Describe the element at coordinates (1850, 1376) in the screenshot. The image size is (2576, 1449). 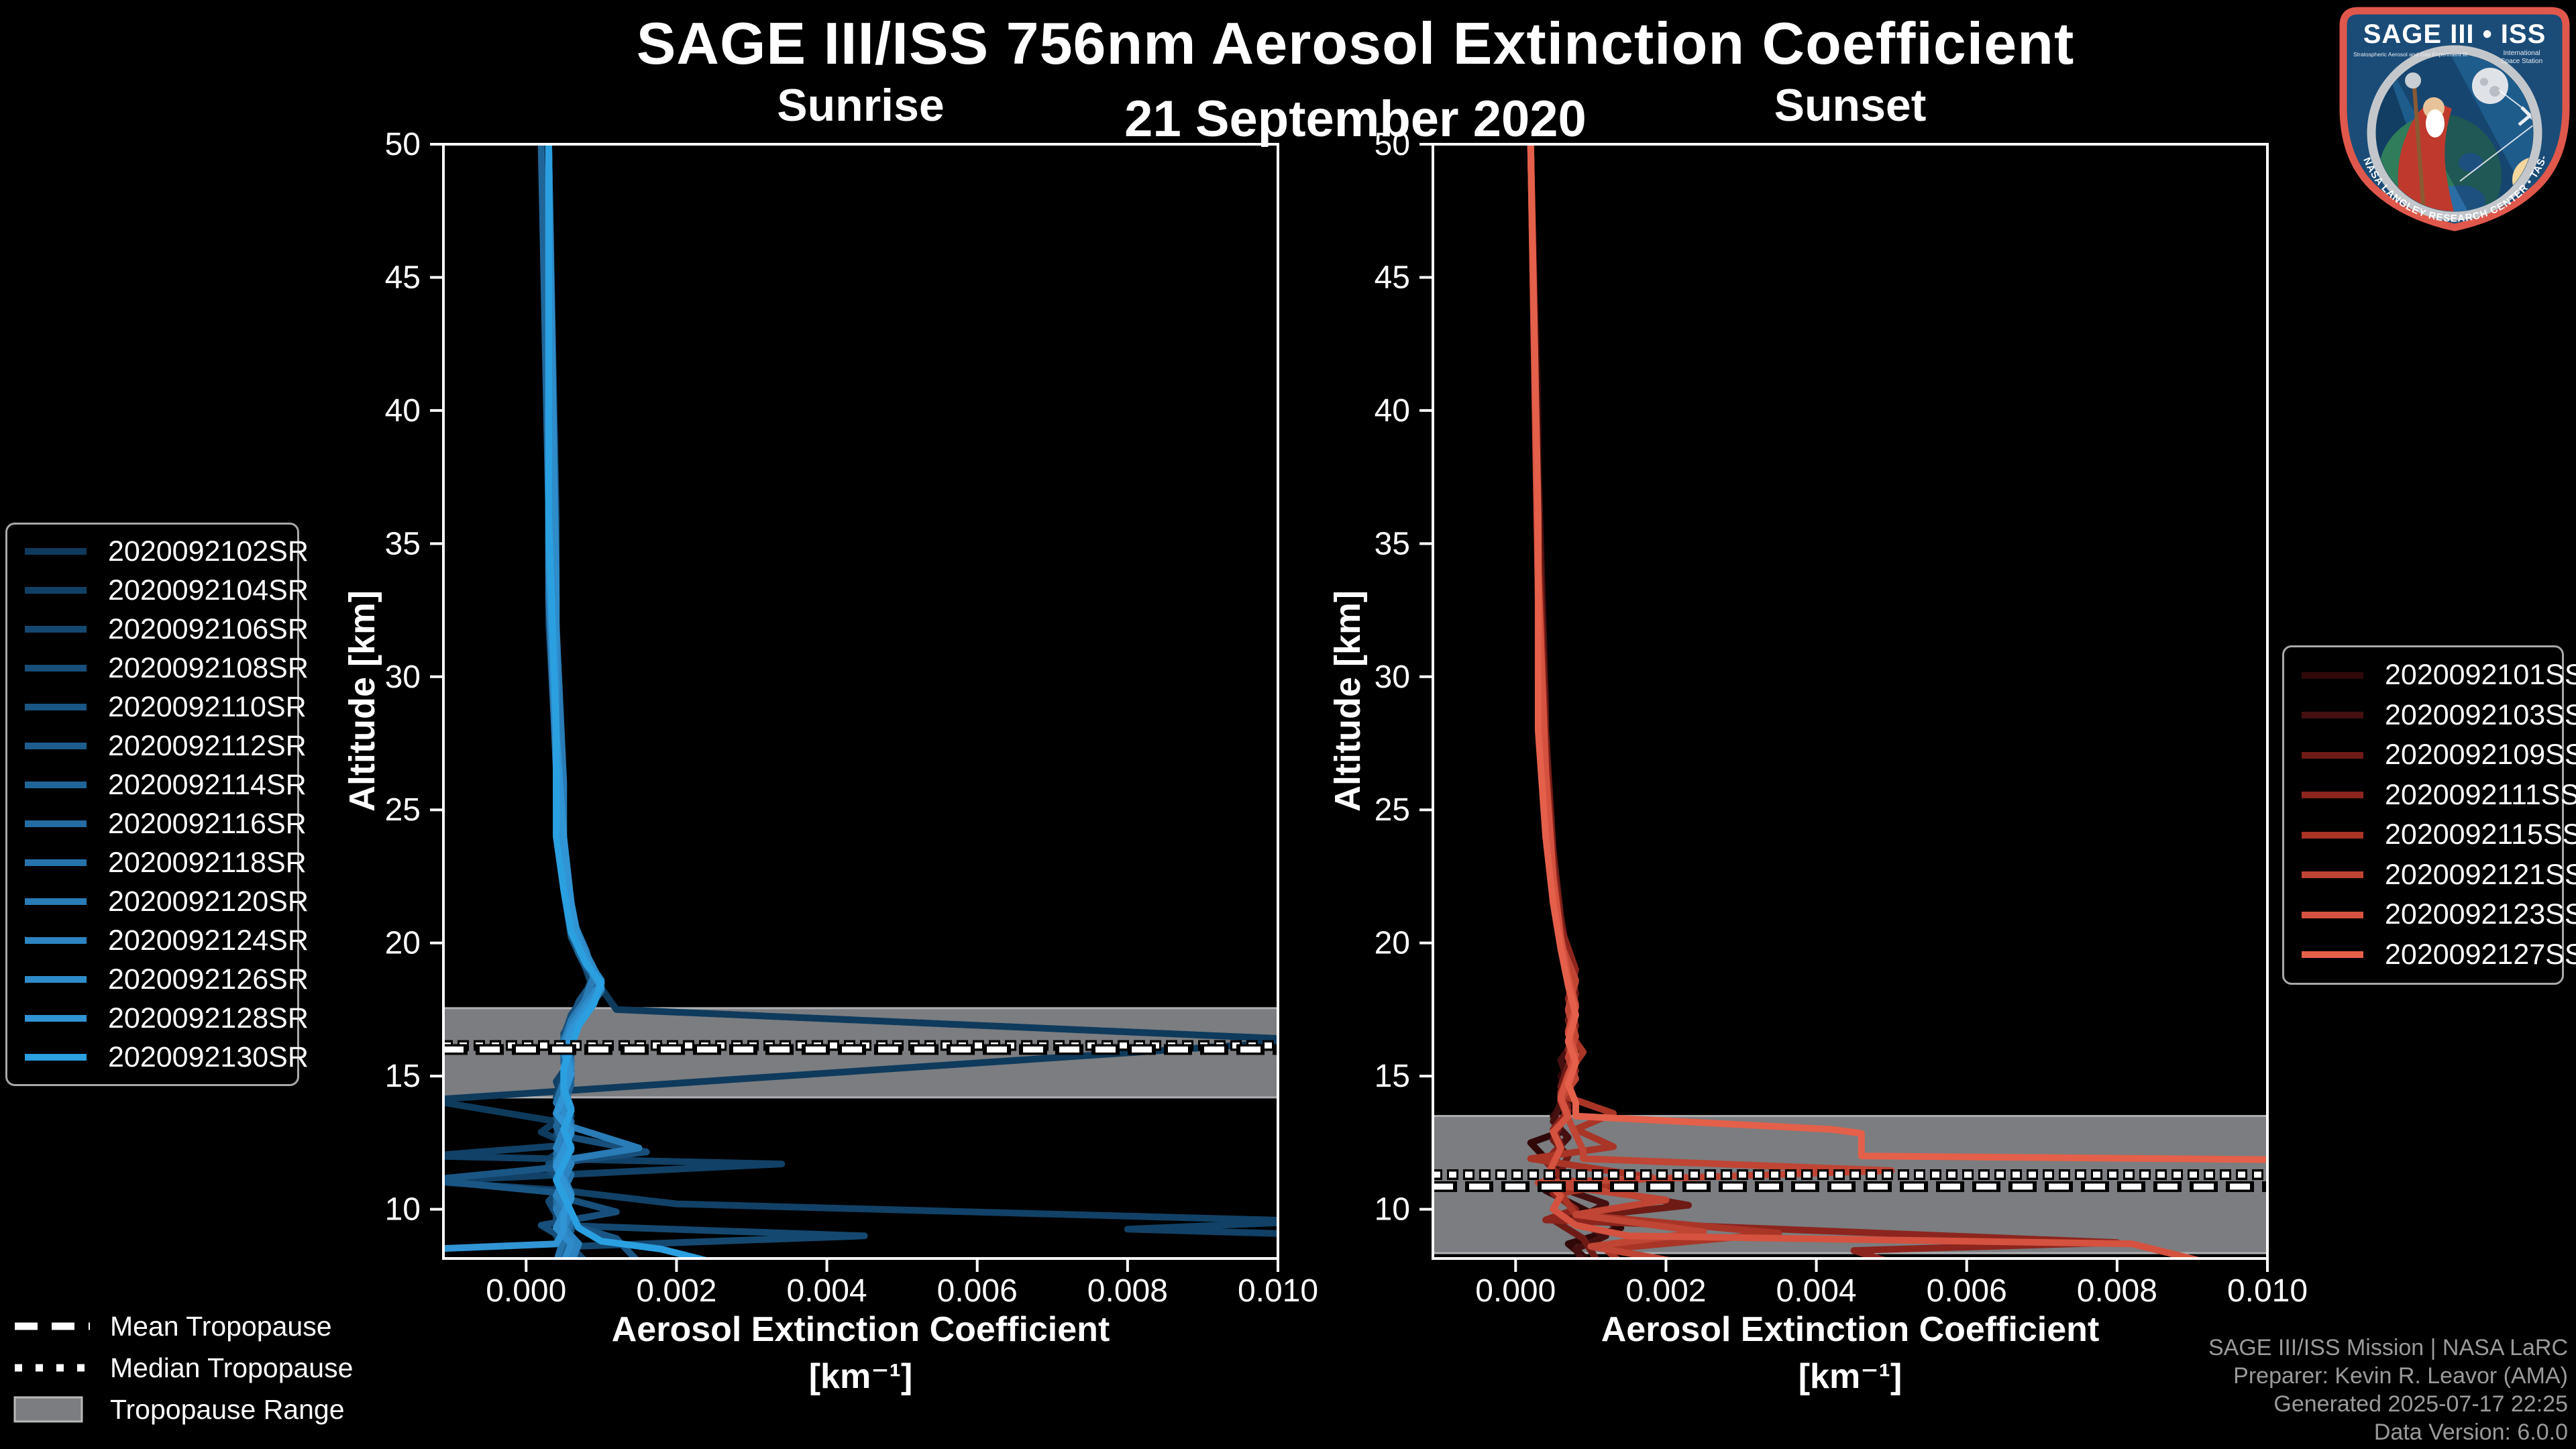
I see `sunset-xlabel-units: [km⁻¹]` at that location.